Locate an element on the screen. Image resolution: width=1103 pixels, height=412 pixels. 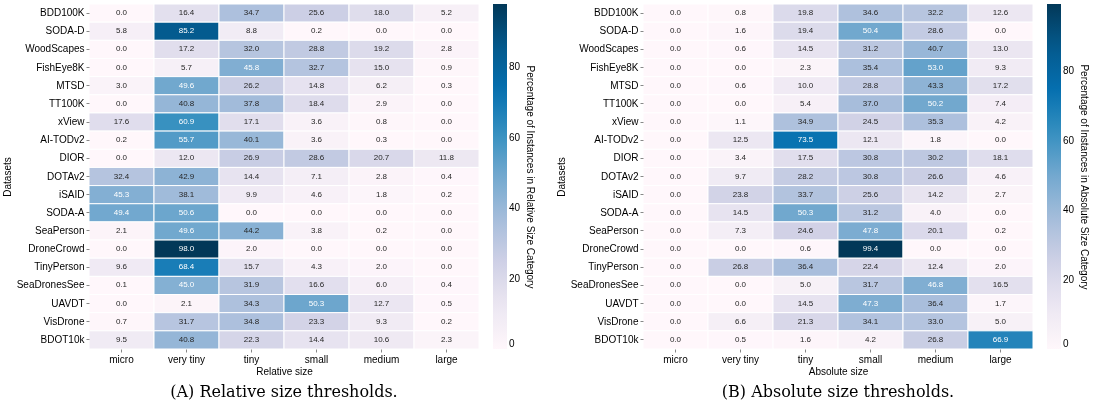
data-label: 0.3 is located at coordinates (381, 140).